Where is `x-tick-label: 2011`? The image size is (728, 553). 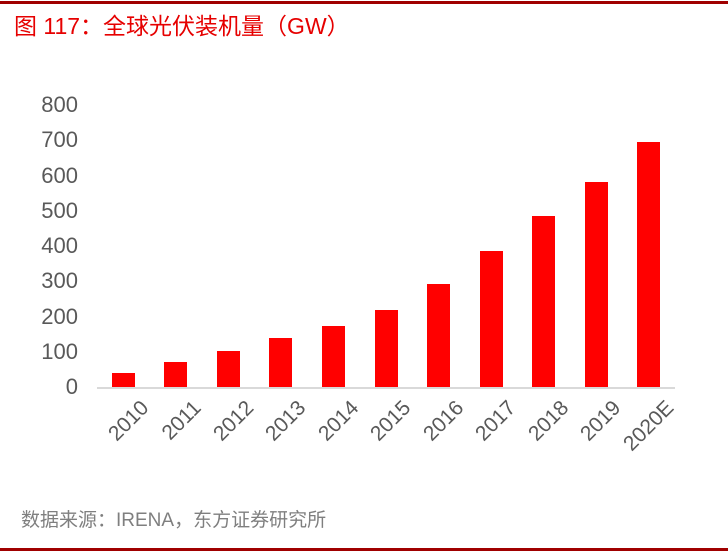
x-tick-label: 2011 is located at coordinates (181, 420).